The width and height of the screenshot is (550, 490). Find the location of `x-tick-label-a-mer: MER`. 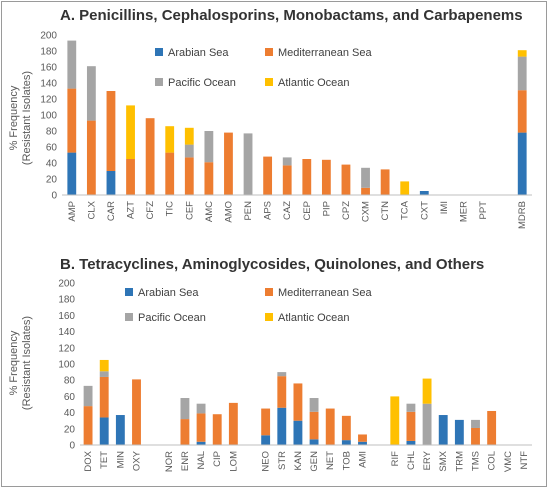

x-tick-label-a-mer: MER is located at coordinates (463, 211).